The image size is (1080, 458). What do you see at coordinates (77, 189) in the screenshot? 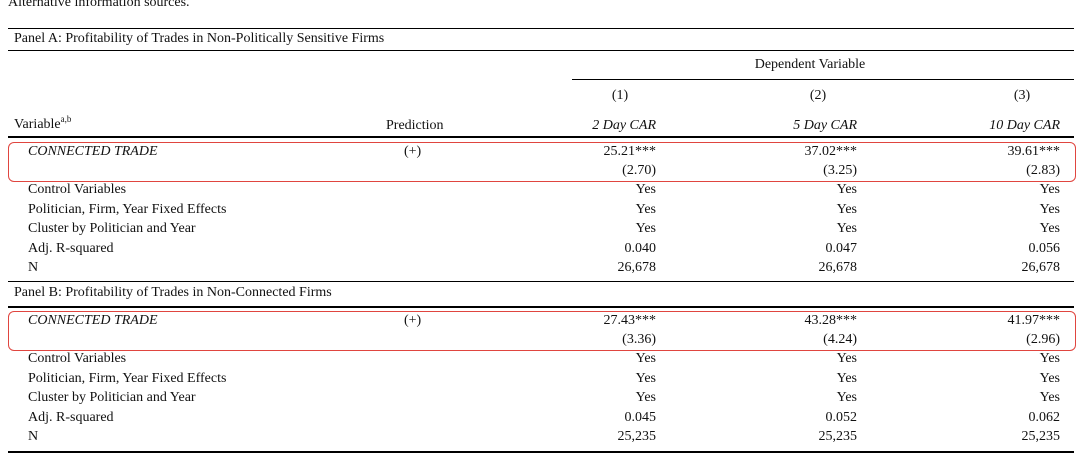
I see `panel-a-row-label: Control Variables` at bounding box center [77, 189].